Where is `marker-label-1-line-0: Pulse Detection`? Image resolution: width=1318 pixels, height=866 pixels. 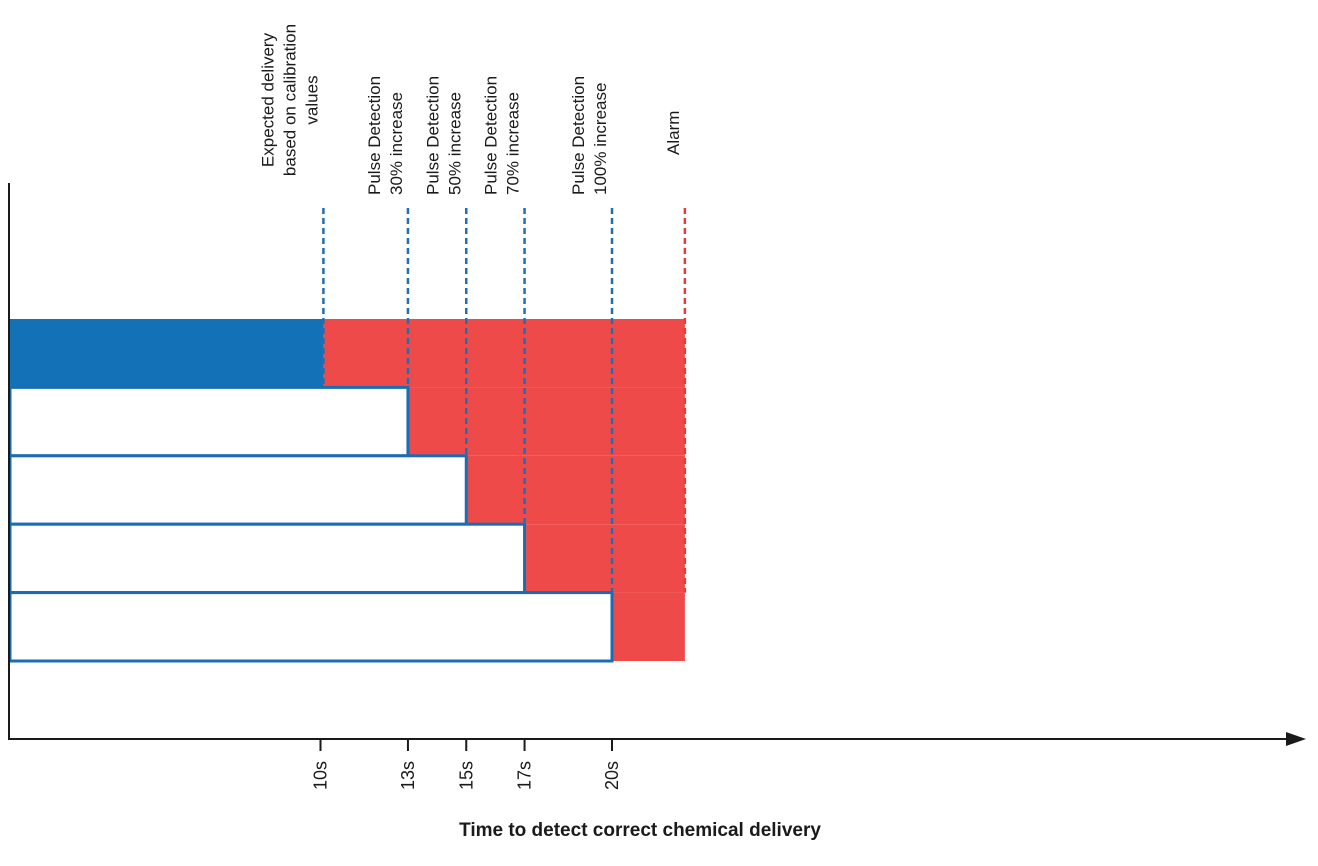
marker-label-1-line-0: Pulse Detection is located at coordinates (374, 135).